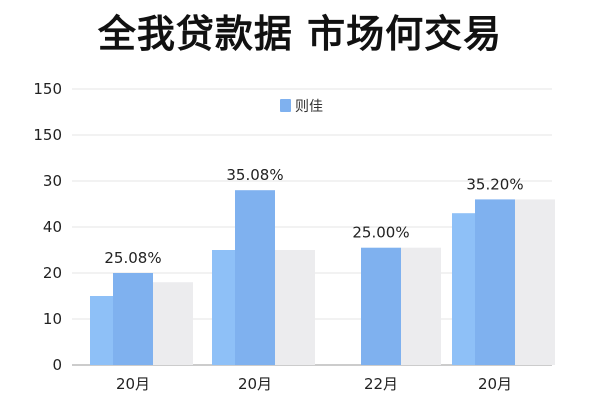 This screenshot has height=400, width=600. I want to click on y-axis-ticks: 0 10 20 40 30 150 150, so click(47, 227).